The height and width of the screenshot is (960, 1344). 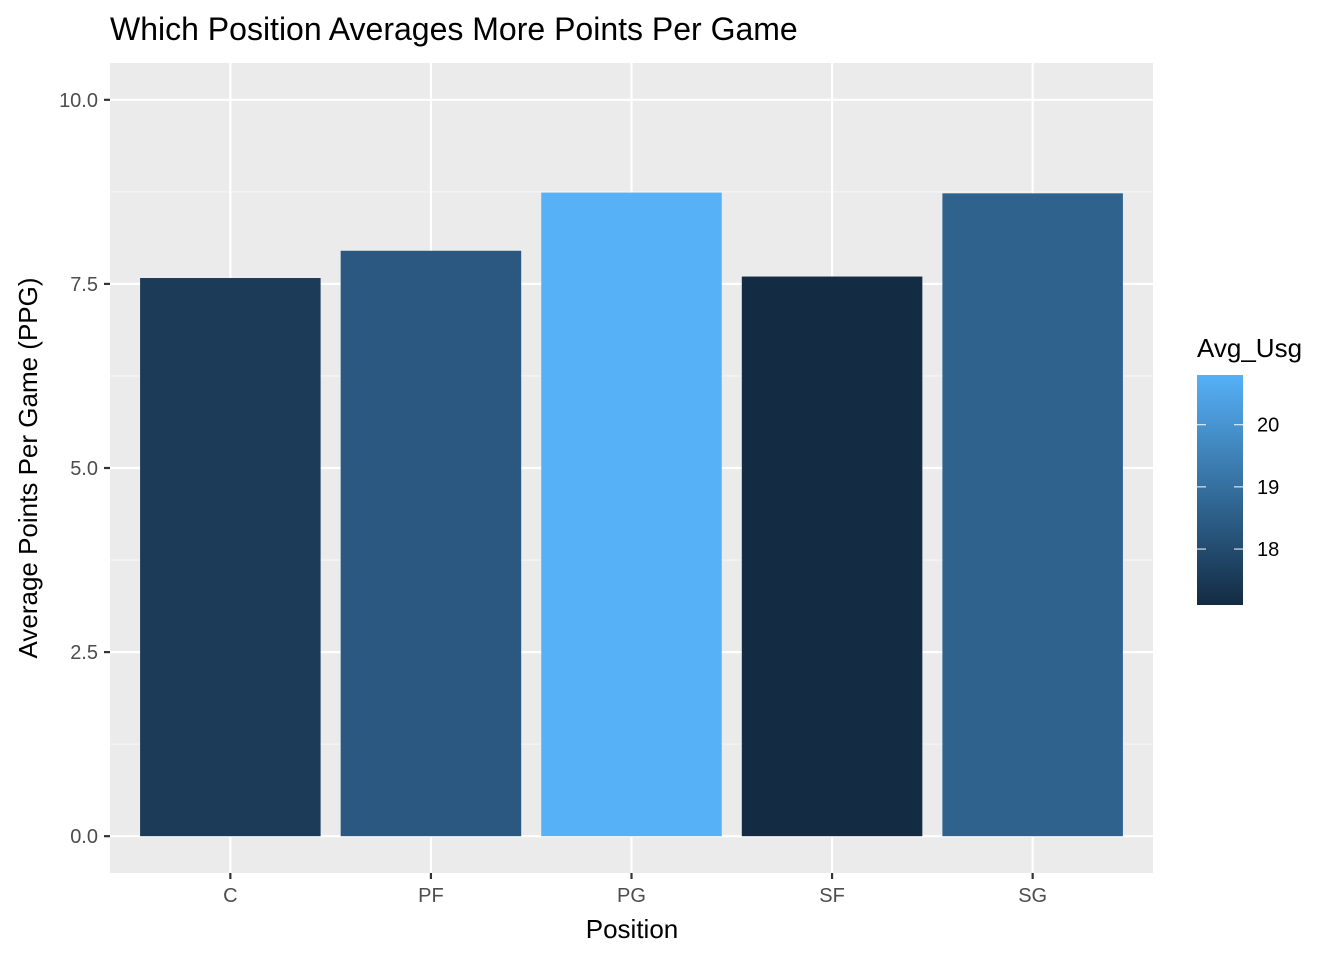 I want to click on y-tick-label: 10.0, so click(x=78, y=101).